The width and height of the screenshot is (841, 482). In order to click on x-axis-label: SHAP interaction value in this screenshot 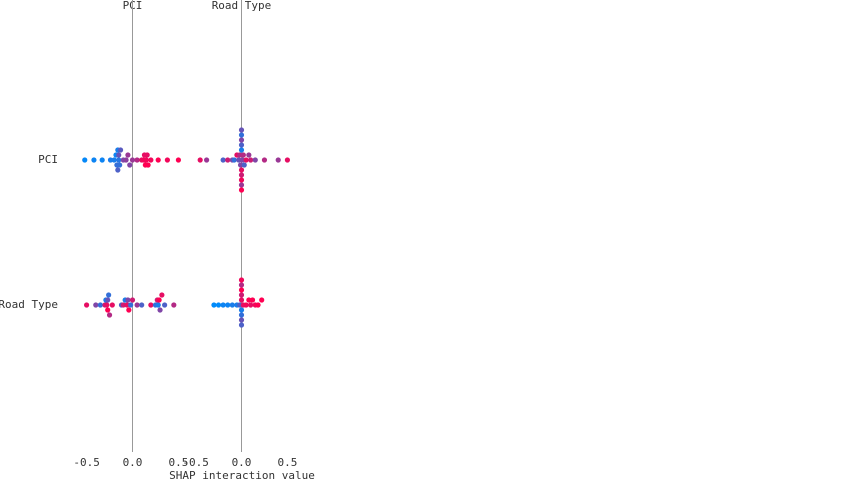, I will do `click(242, 475)`.